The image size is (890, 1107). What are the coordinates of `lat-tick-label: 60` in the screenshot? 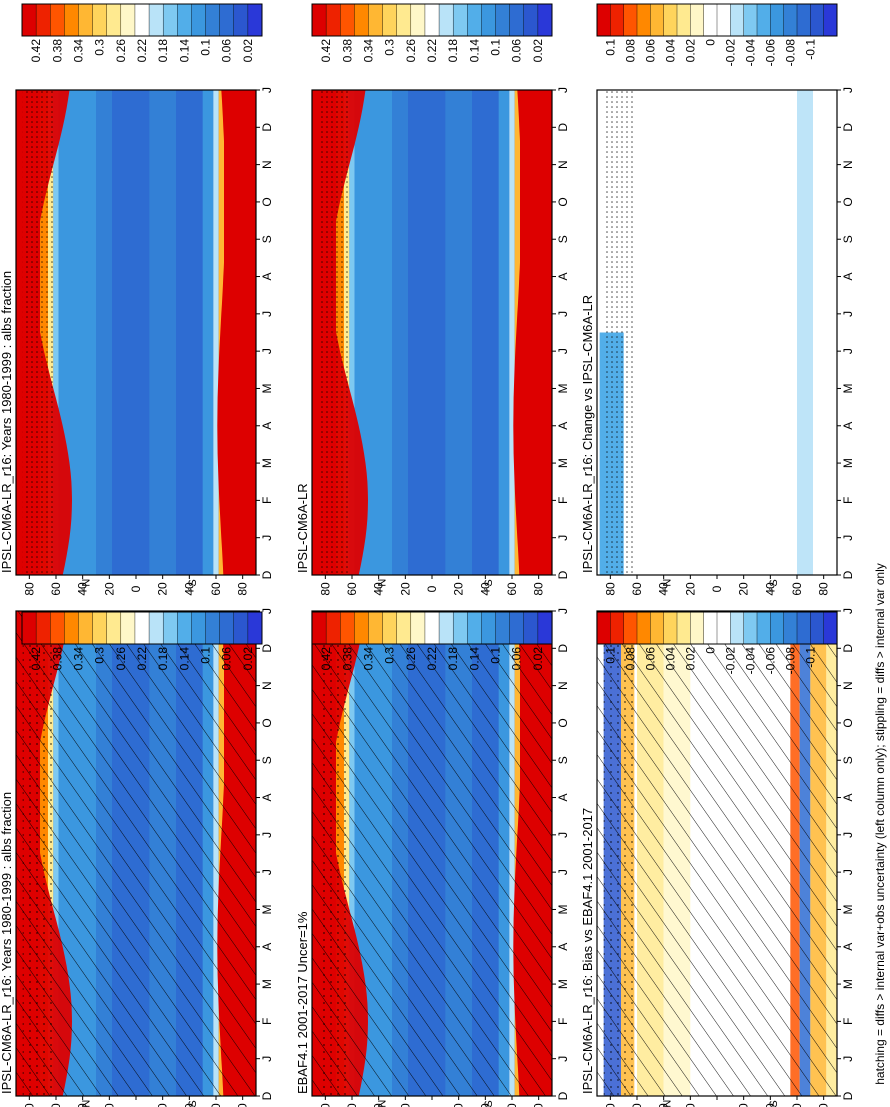 It's located at (352, 589).